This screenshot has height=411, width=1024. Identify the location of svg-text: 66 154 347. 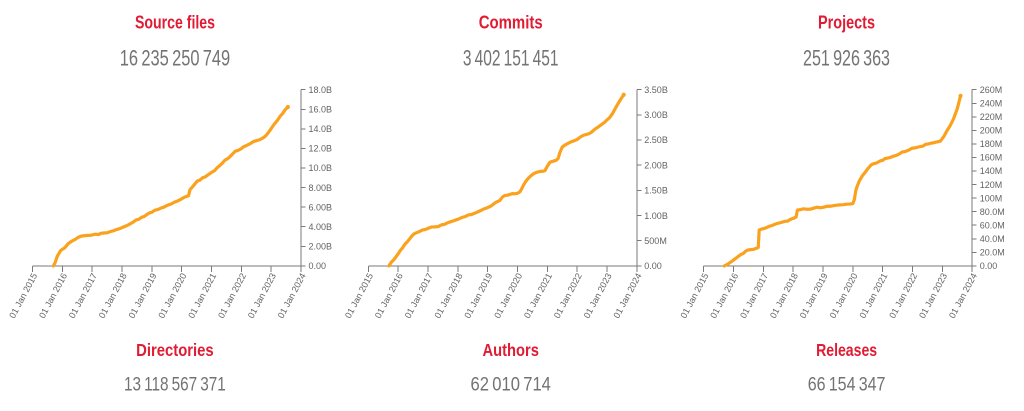
(847, 384).